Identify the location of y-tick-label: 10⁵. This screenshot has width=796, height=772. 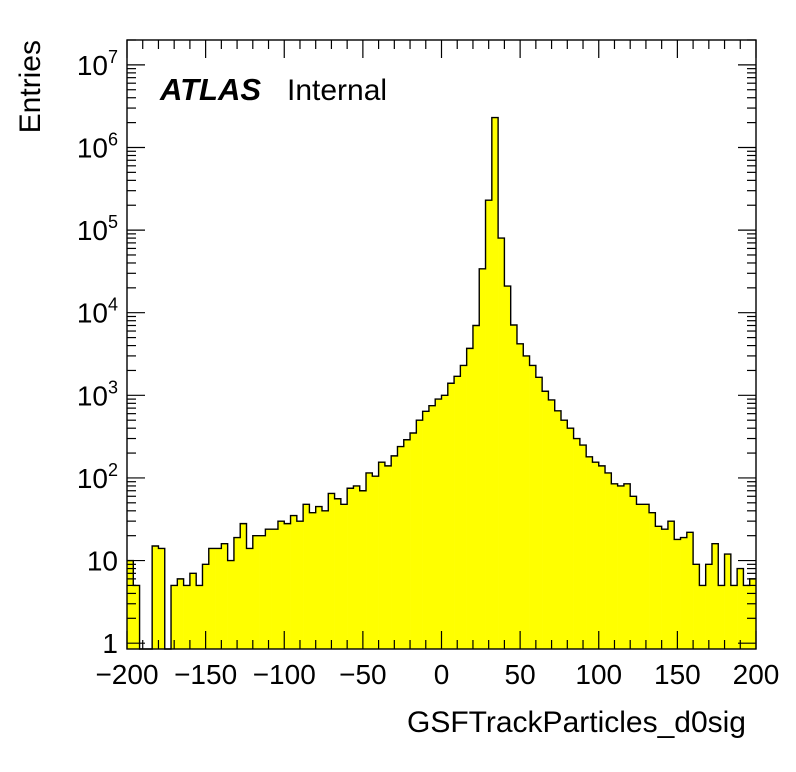
(97, 229).